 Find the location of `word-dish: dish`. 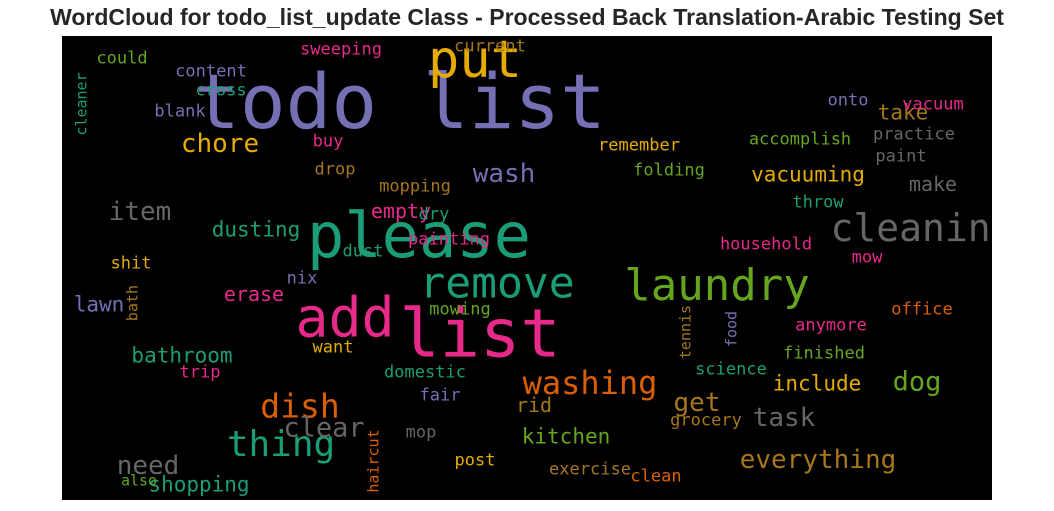

word-dish: dish is located at coordinates (300, 406).